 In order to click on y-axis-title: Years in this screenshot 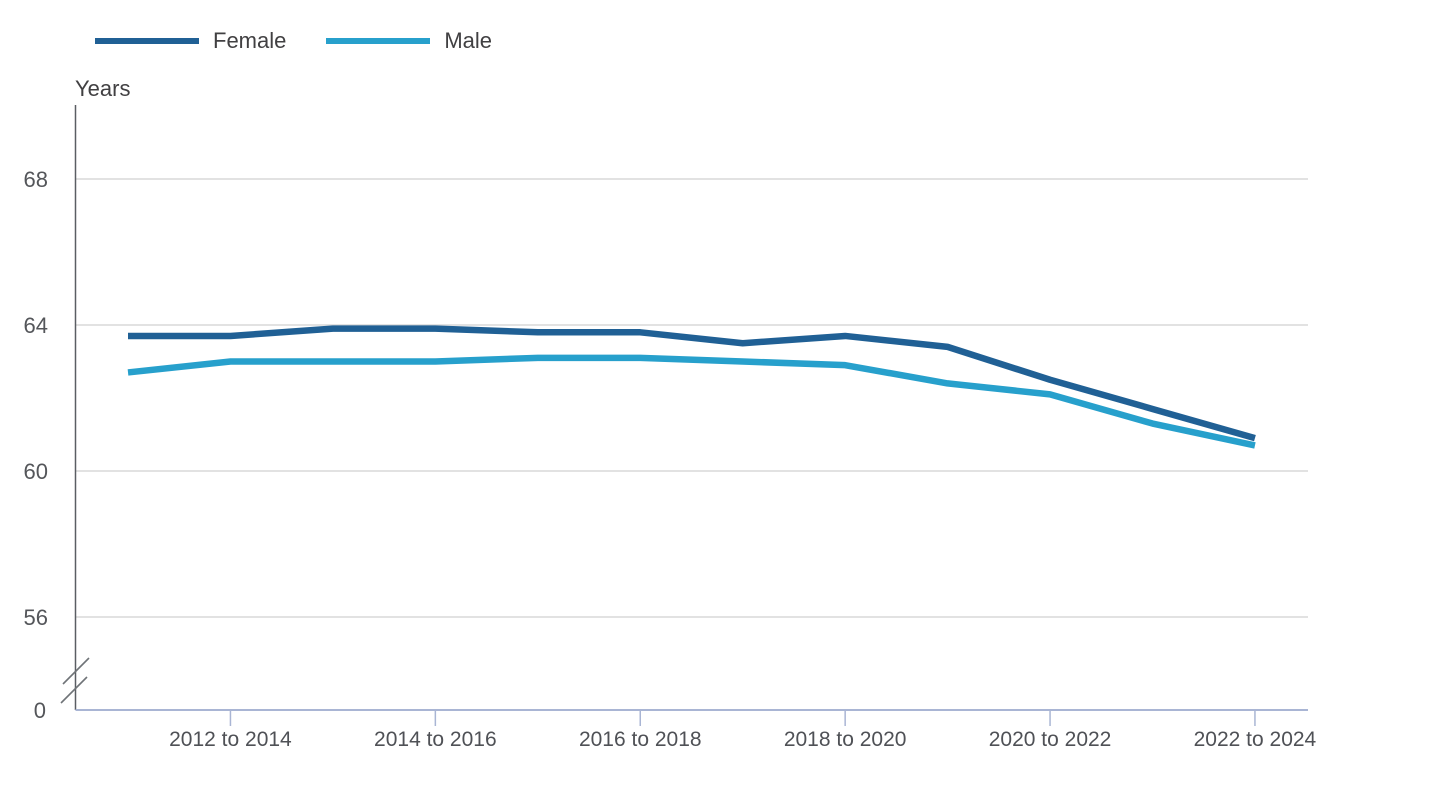, I will do `click(103, 88)`.